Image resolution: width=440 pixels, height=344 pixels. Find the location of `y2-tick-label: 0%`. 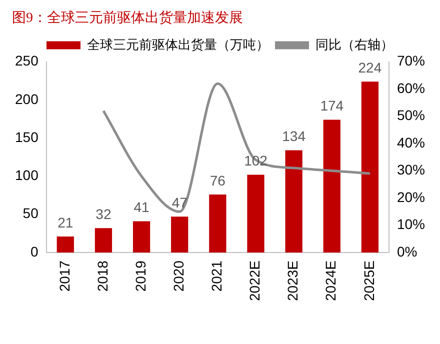

y2-tick-label: 0% is located at coordinates (407, 251).